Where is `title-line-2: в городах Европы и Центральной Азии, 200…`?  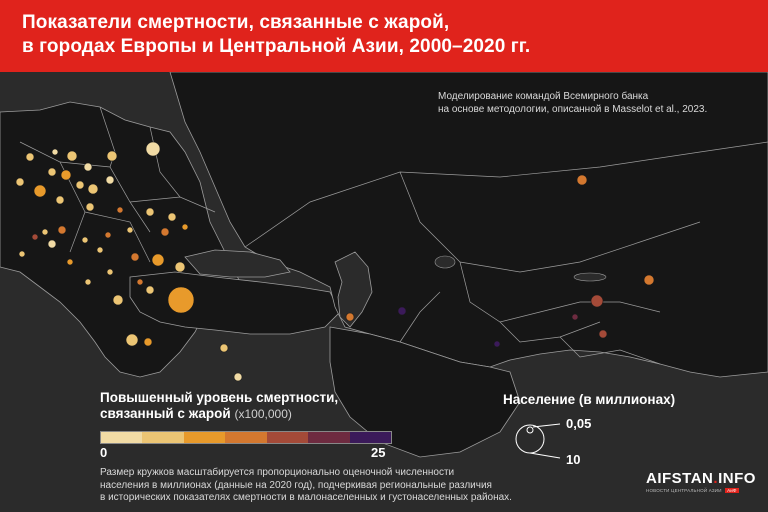 title-line-2: в городах Европы и Центральной Азии, 200… is located at coordinates (276, 46).